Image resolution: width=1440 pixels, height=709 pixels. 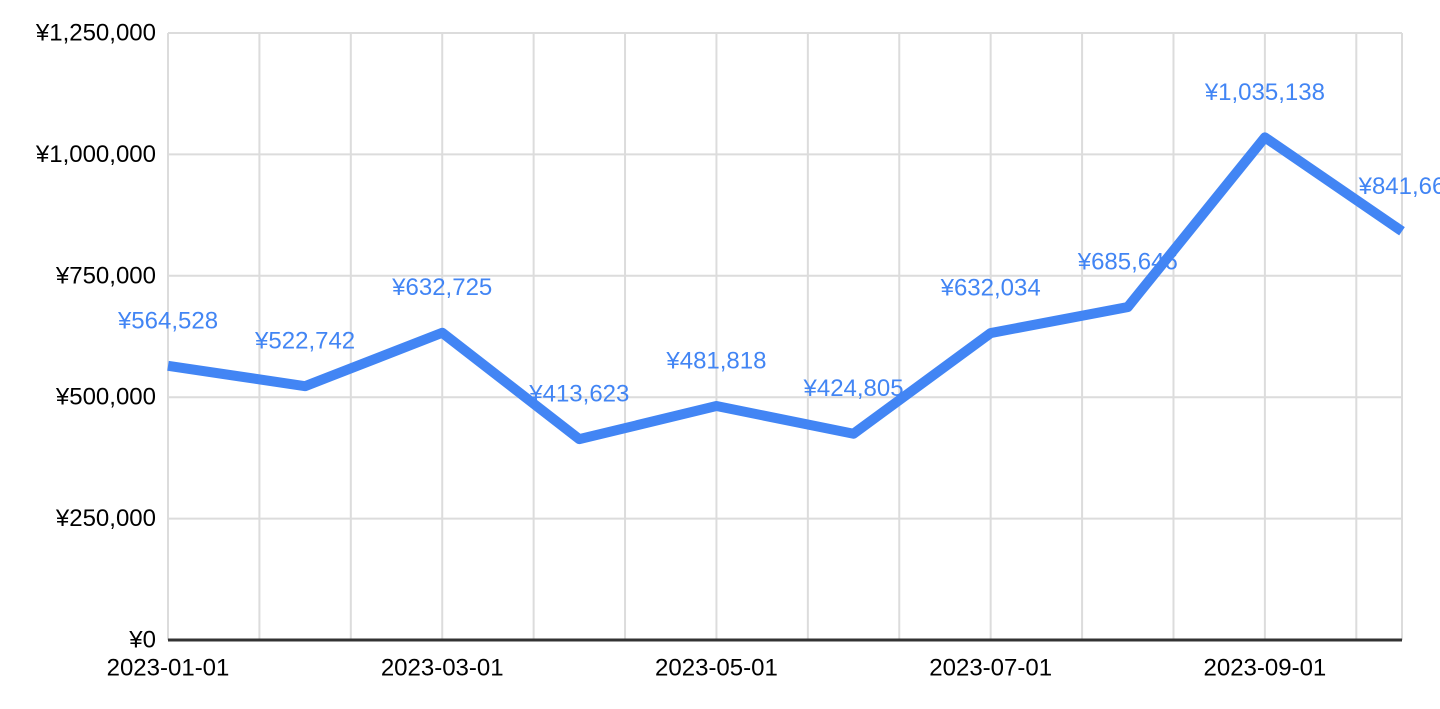 What do you see at coordinates (167, 320) in the screenshot?
I see `data-label: ¥564,528` at bounding box center [167, 320].